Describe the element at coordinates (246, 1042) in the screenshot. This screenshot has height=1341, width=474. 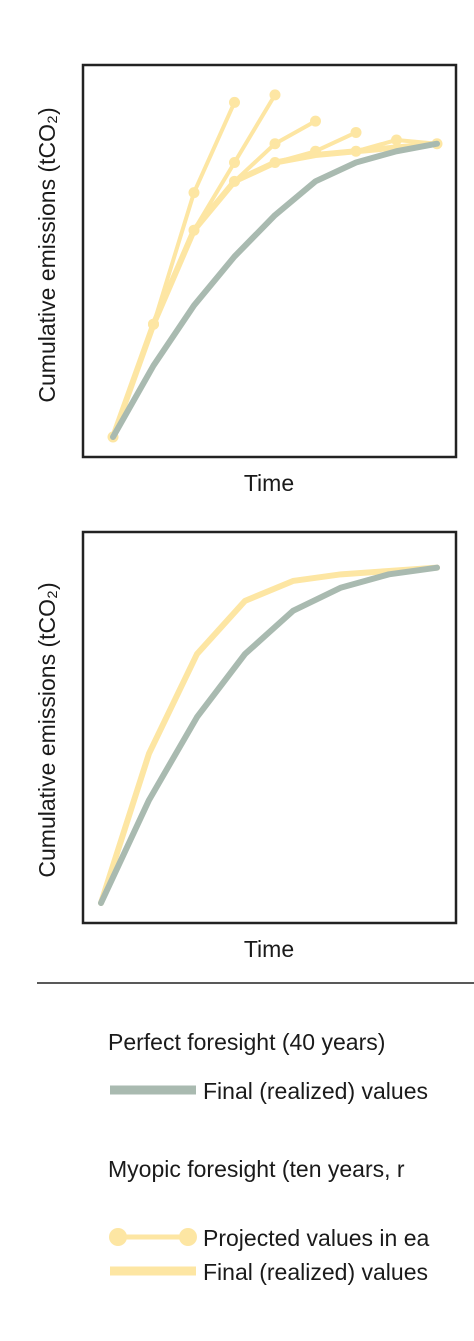
I see `legend-title-perfect: Perfect foresight (40 years)` at that location.